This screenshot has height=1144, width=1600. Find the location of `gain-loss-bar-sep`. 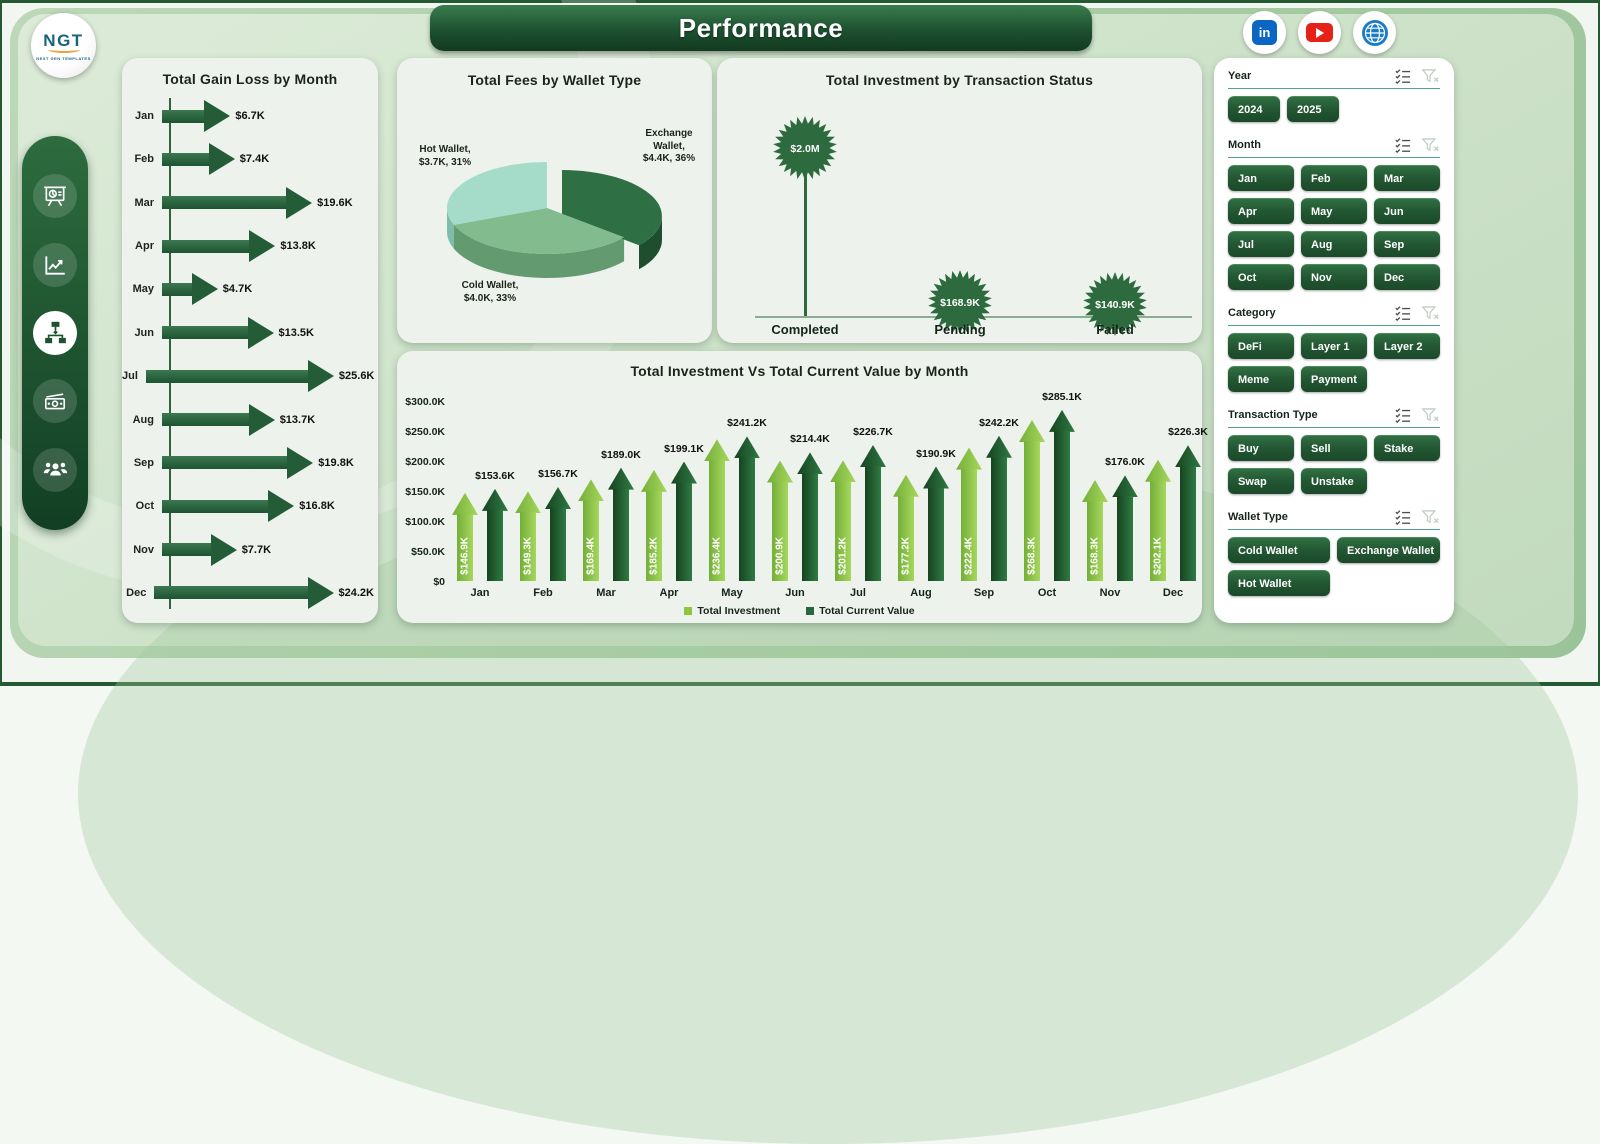

gain-loss-bar-sep is located at coordinates (238, 462).